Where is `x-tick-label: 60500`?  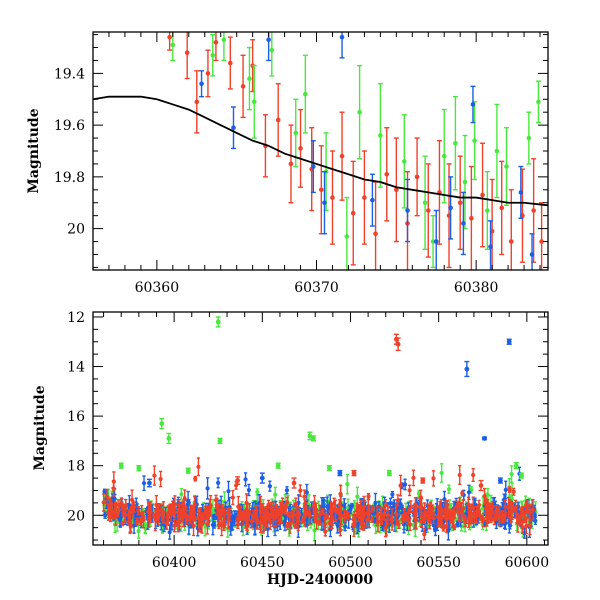
x-tick-label: 60500 is located at coordinates (350, 563).